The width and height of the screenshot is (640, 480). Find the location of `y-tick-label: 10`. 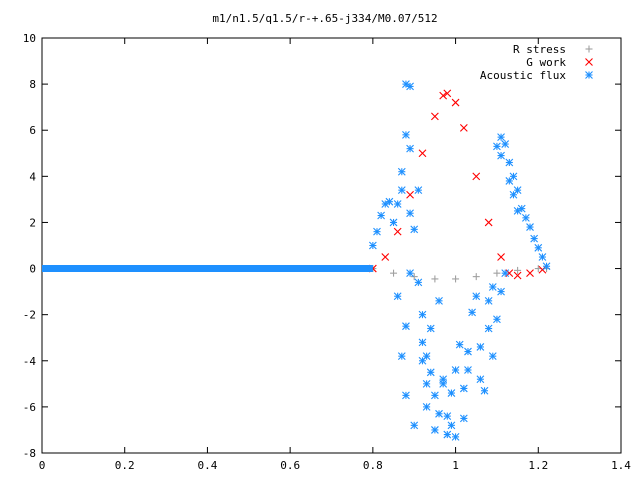

y-tick-label: 10 is located at coordinates (29, 38).